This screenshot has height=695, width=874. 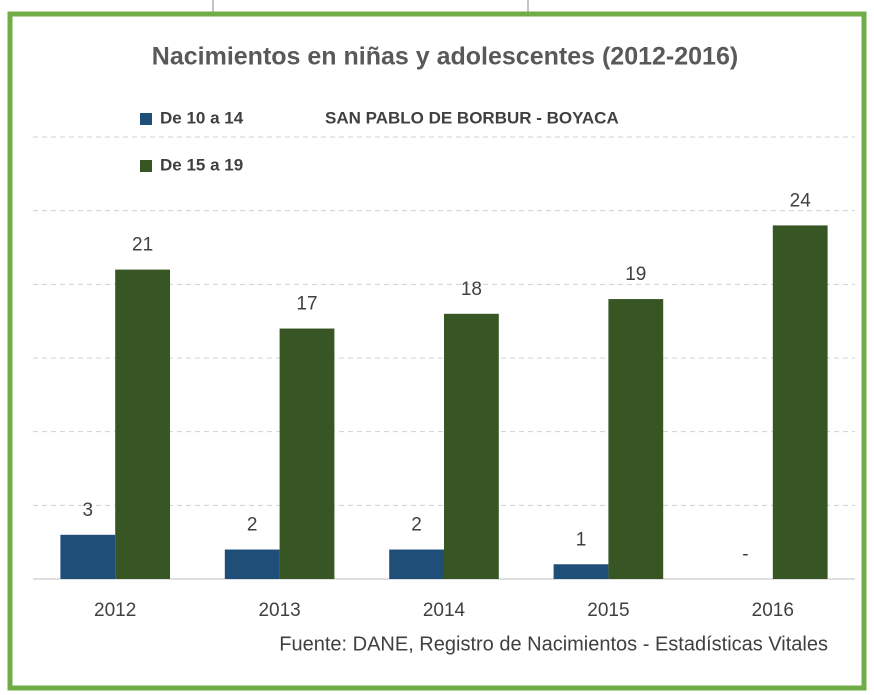 I want to click on x-tick-label: 2014, so click(x=444, y=610).